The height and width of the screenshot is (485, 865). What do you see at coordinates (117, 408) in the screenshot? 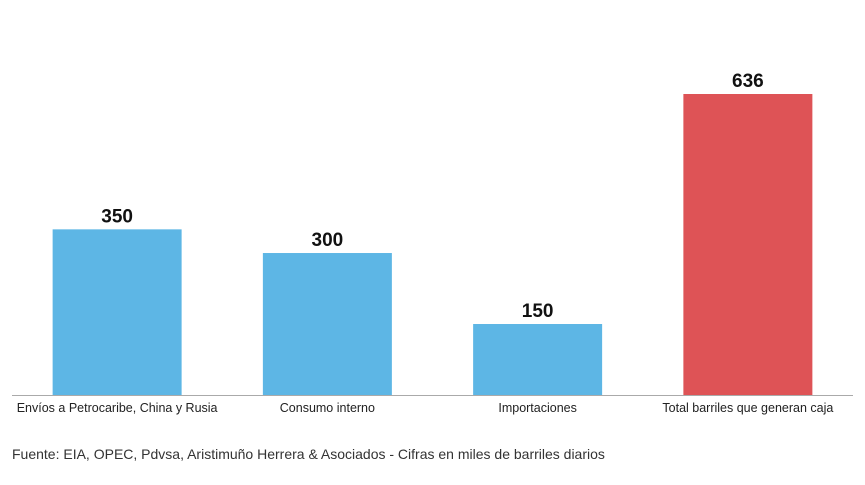
I see `category-label-0: Envíos a Petrocaribe, China y Rusia` at bounding box center [117, 408].